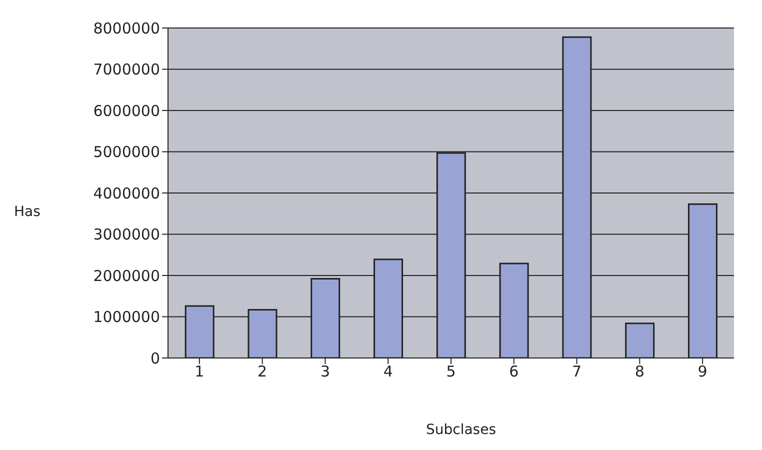  Describe the element at coordinates (263, 371) in the screenshot. I see `x-tick-label: 2` at that location.